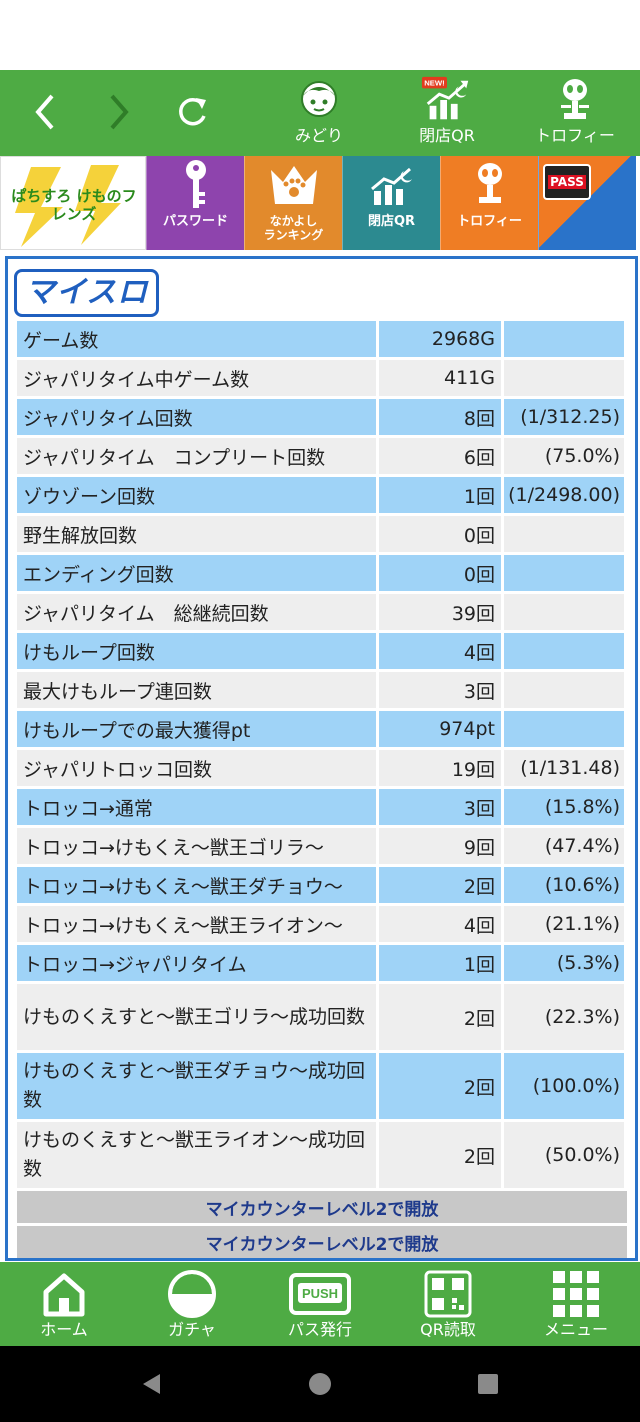 The image size is (640, 1422). I want to click on tab-home: ホーム, so click(64, 1304).